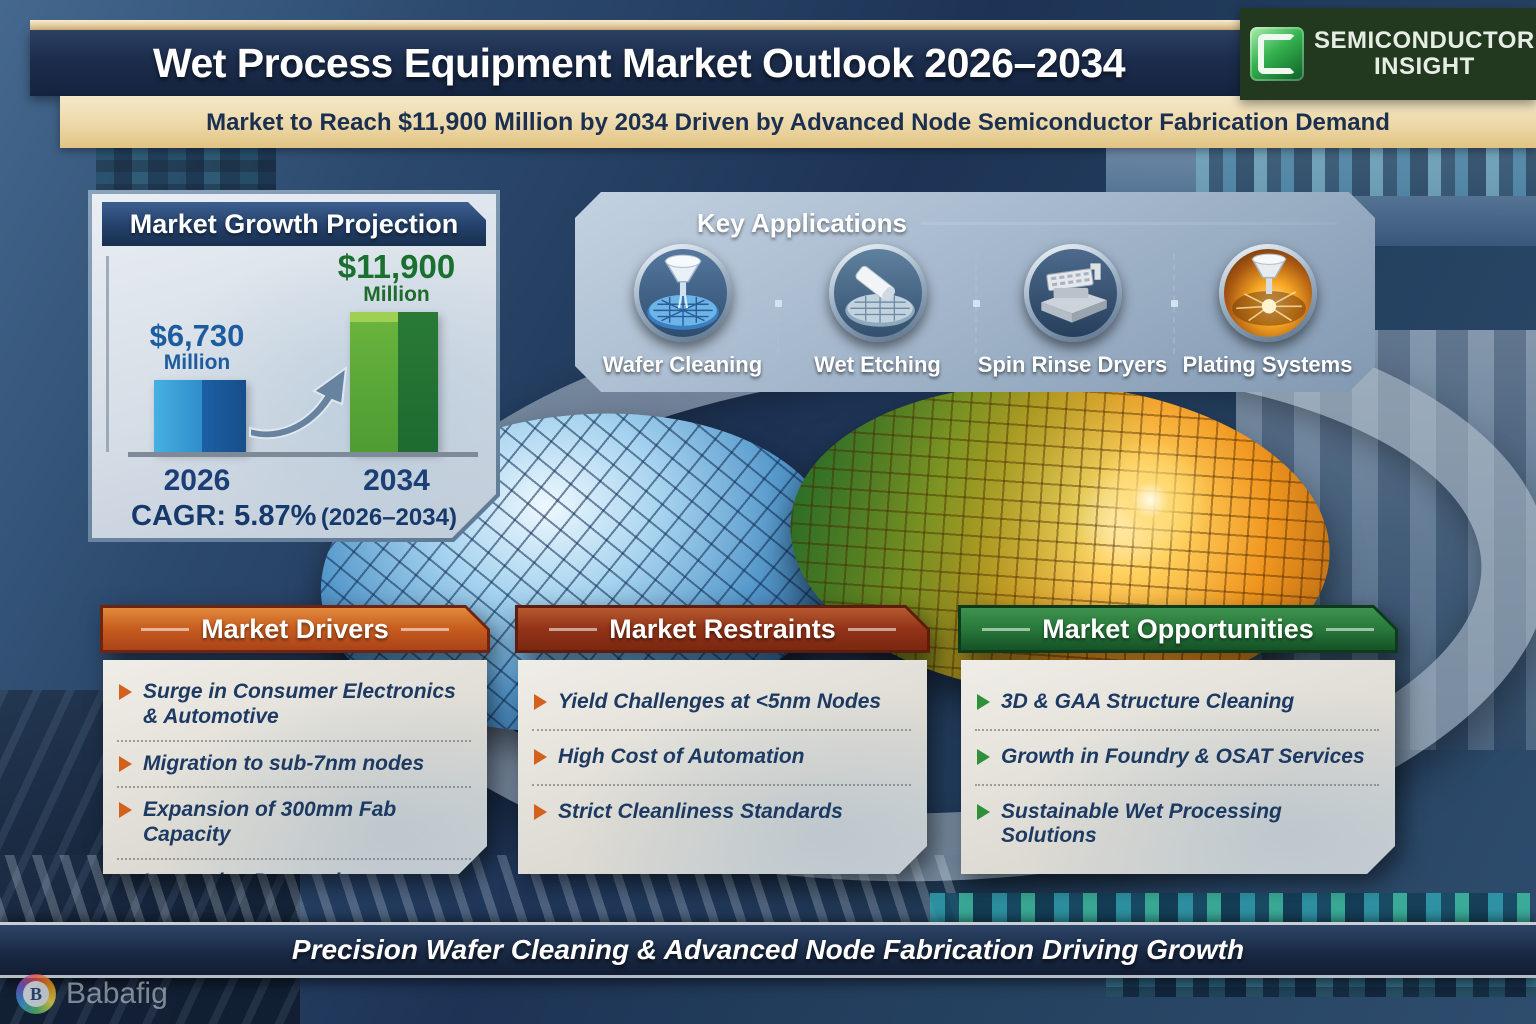 The image size is (1536, 1024). I want to click on wet-etching-icon, so click(878, 293).